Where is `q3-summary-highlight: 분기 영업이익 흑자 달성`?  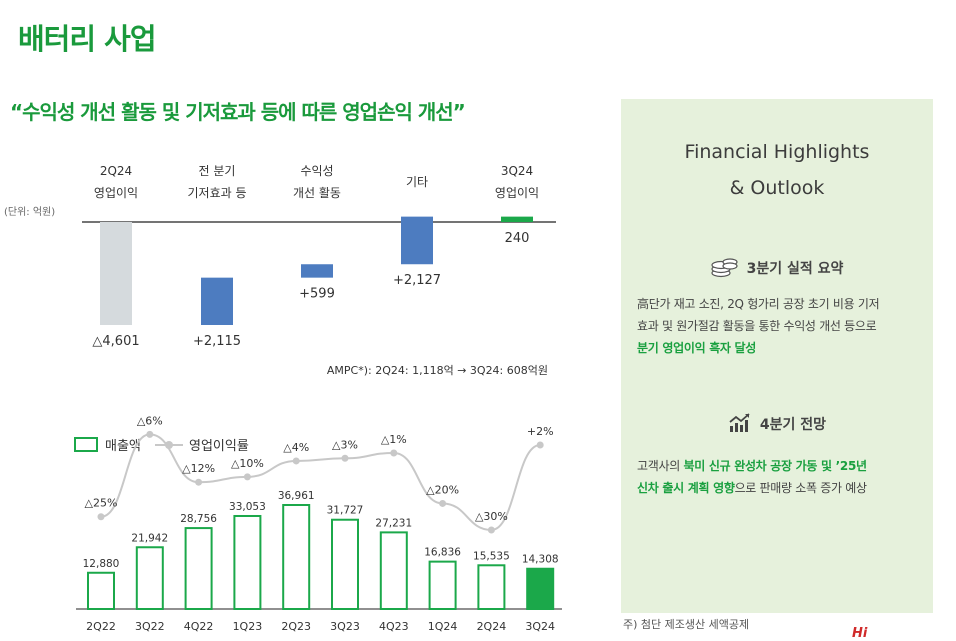
q3-summary-highlight: 분기 영업이익 흑자 달성 is located at coordinates (697, 348).